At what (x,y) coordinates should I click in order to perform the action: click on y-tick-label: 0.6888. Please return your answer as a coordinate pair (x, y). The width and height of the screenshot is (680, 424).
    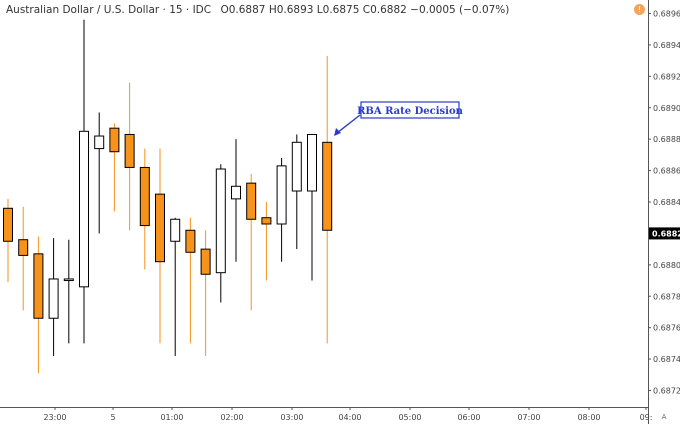
    Looking at the image, I should click on (666, 139).